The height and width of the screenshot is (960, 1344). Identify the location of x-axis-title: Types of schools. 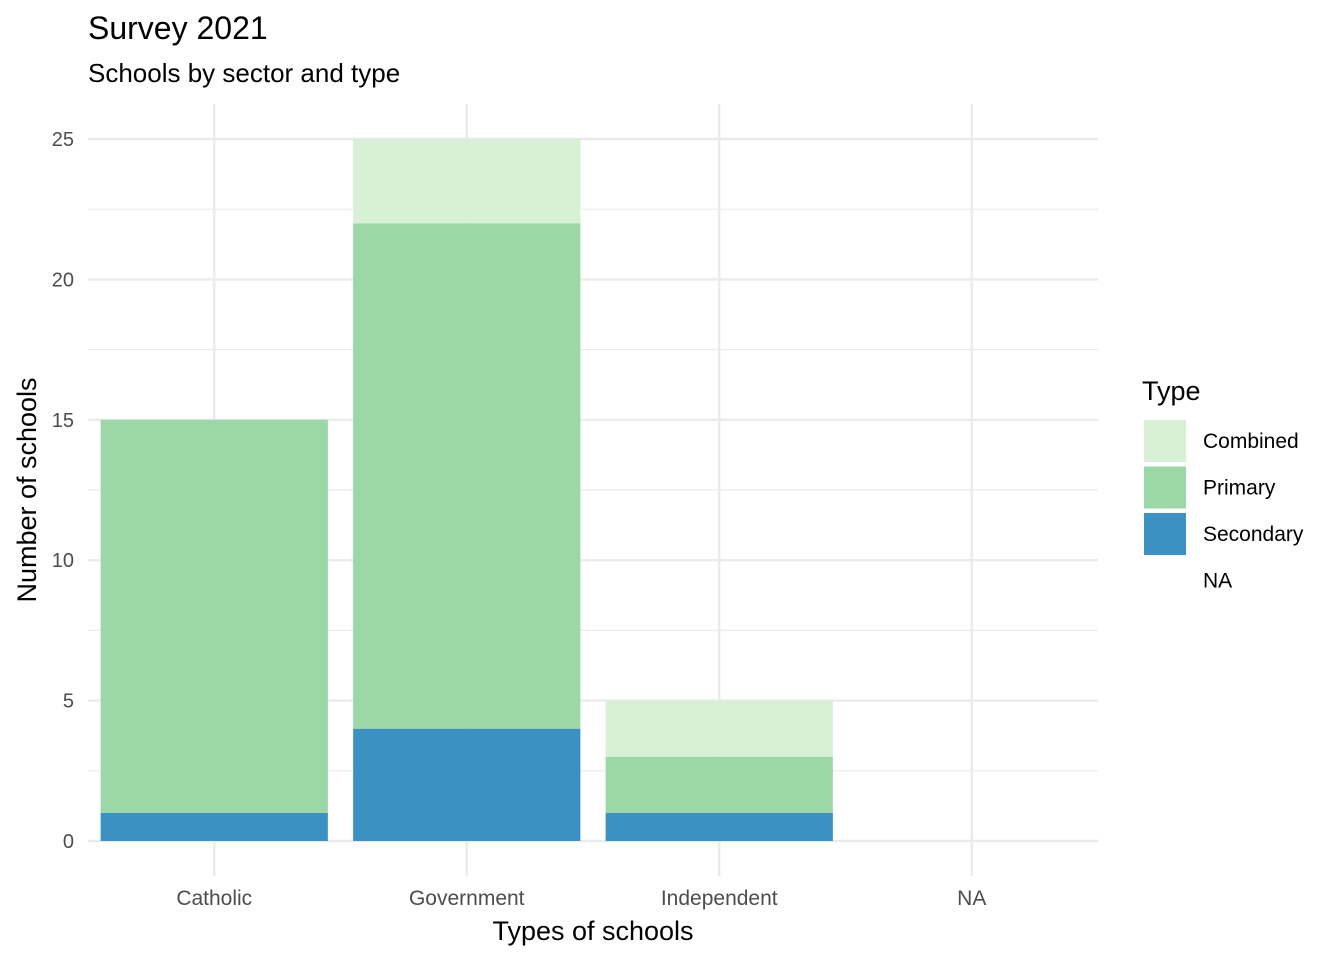
(592, 931).